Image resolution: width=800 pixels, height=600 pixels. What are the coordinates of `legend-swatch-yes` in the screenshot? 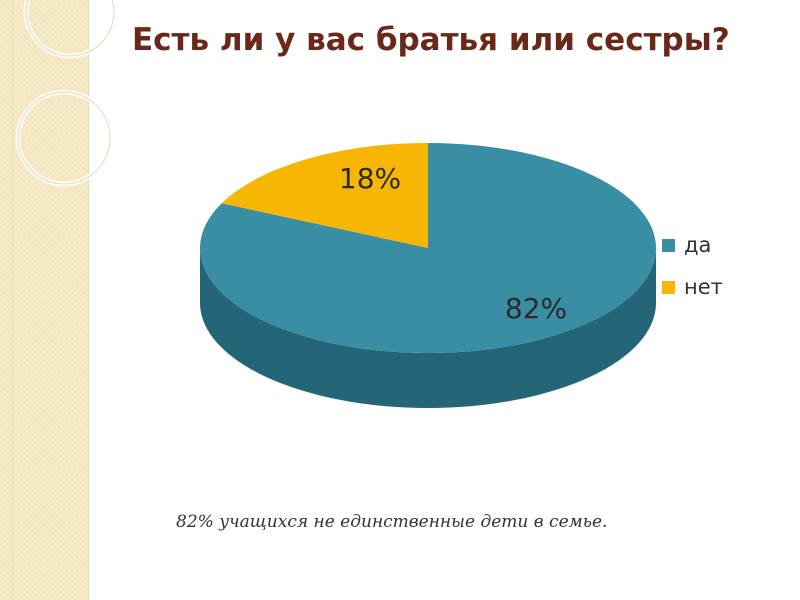 It's located at (668, 245).